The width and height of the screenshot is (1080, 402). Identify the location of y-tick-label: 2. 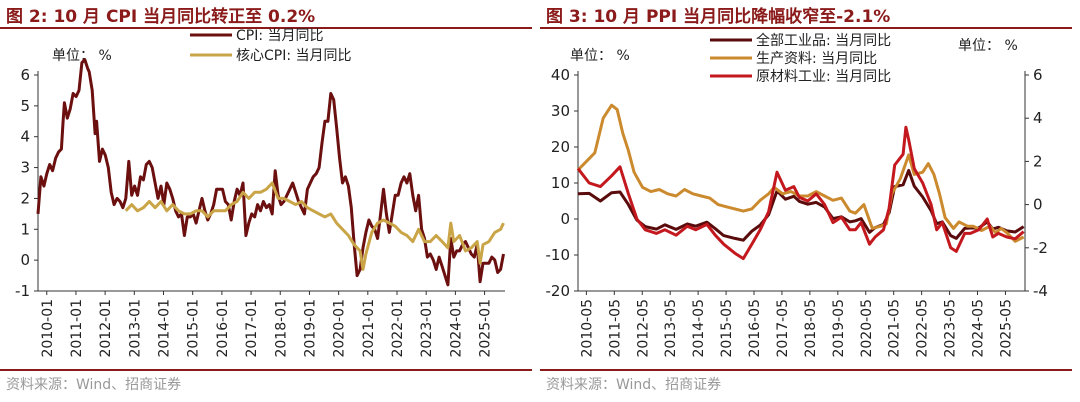
(25, 198).